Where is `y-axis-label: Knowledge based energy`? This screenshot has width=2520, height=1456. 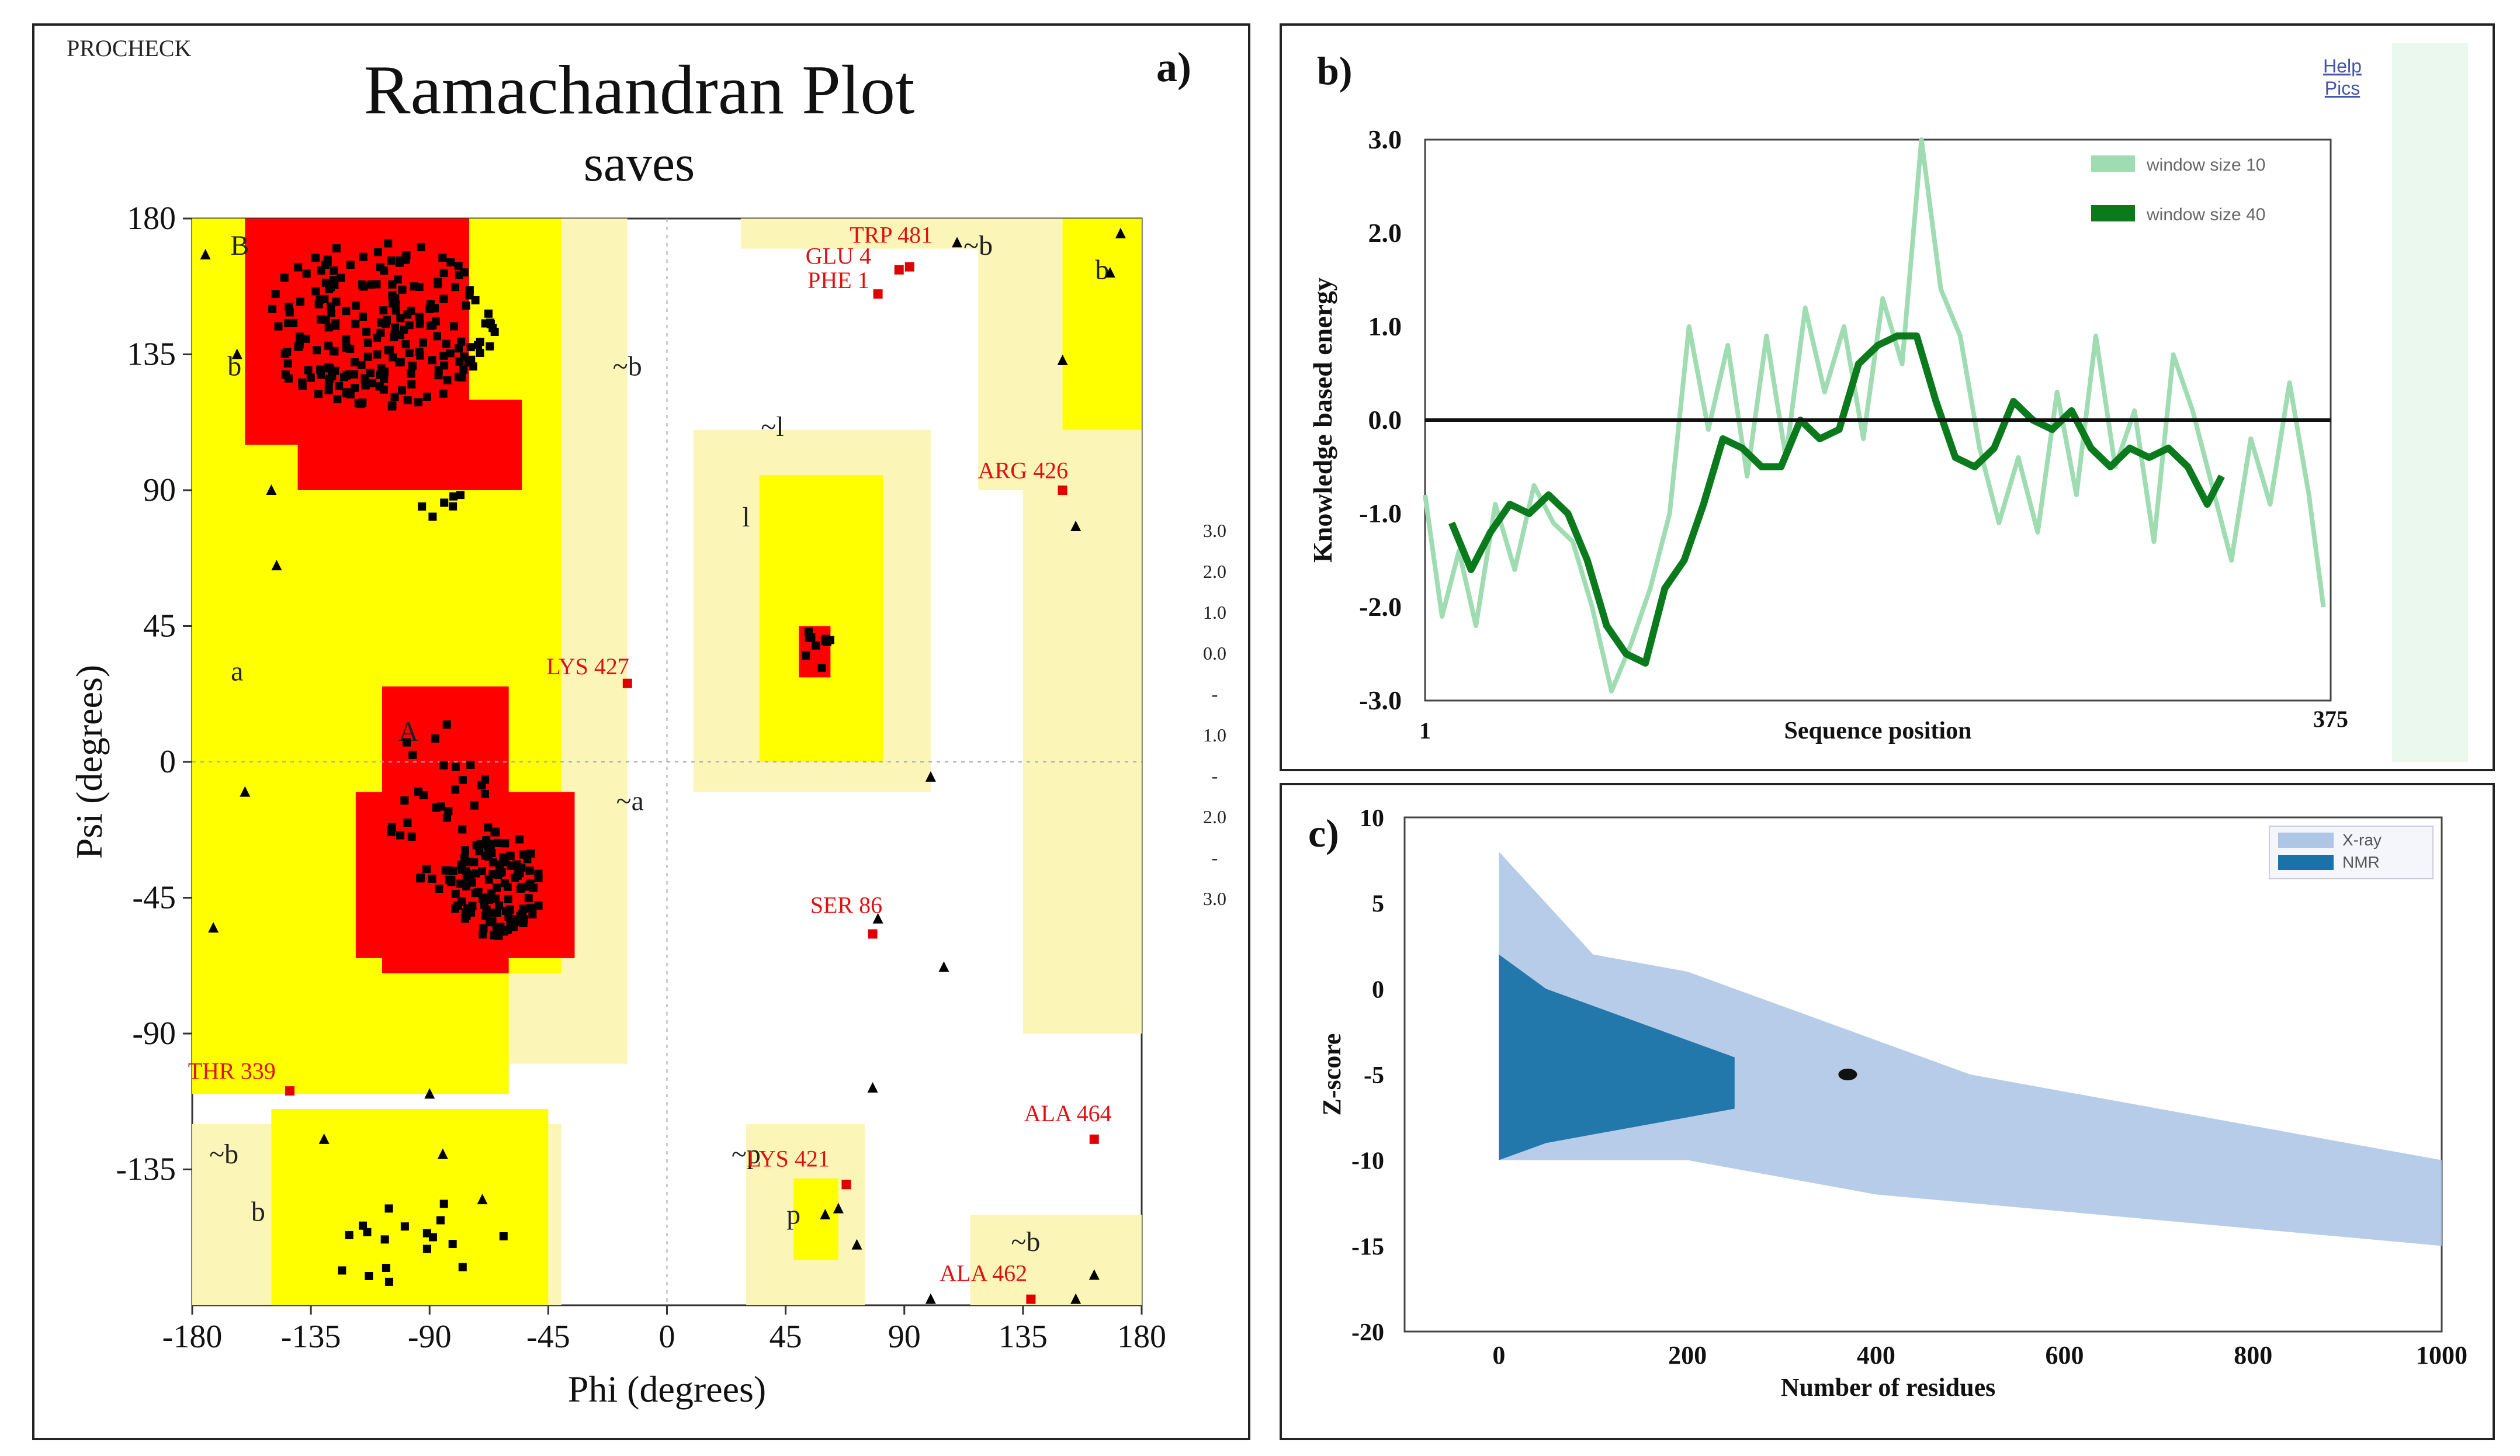 y-axis-label: Knowledge based energy is located at coordinates (1322, 420).